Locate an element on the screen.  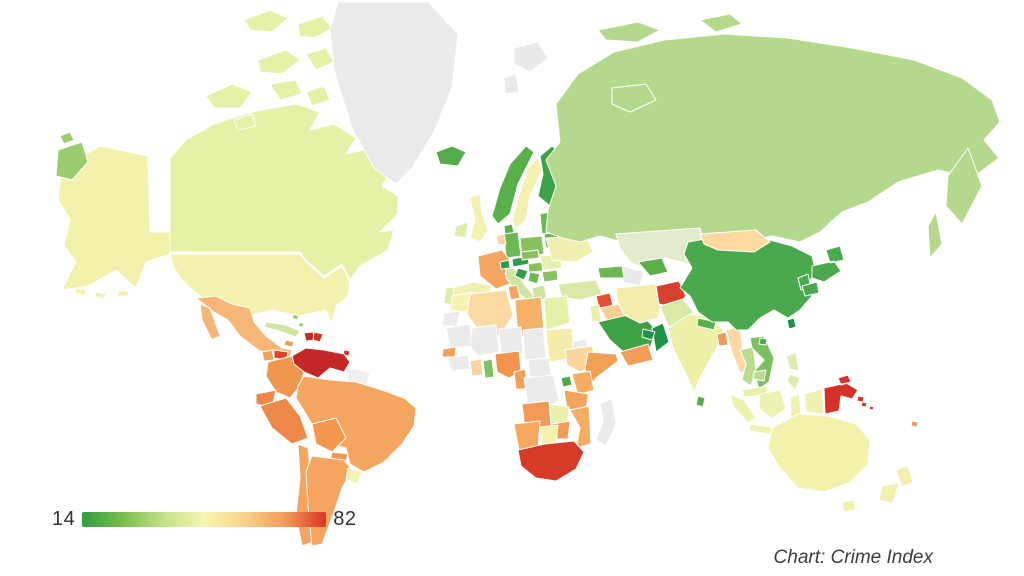
country-jamaica is located at coordinates (289, 343).